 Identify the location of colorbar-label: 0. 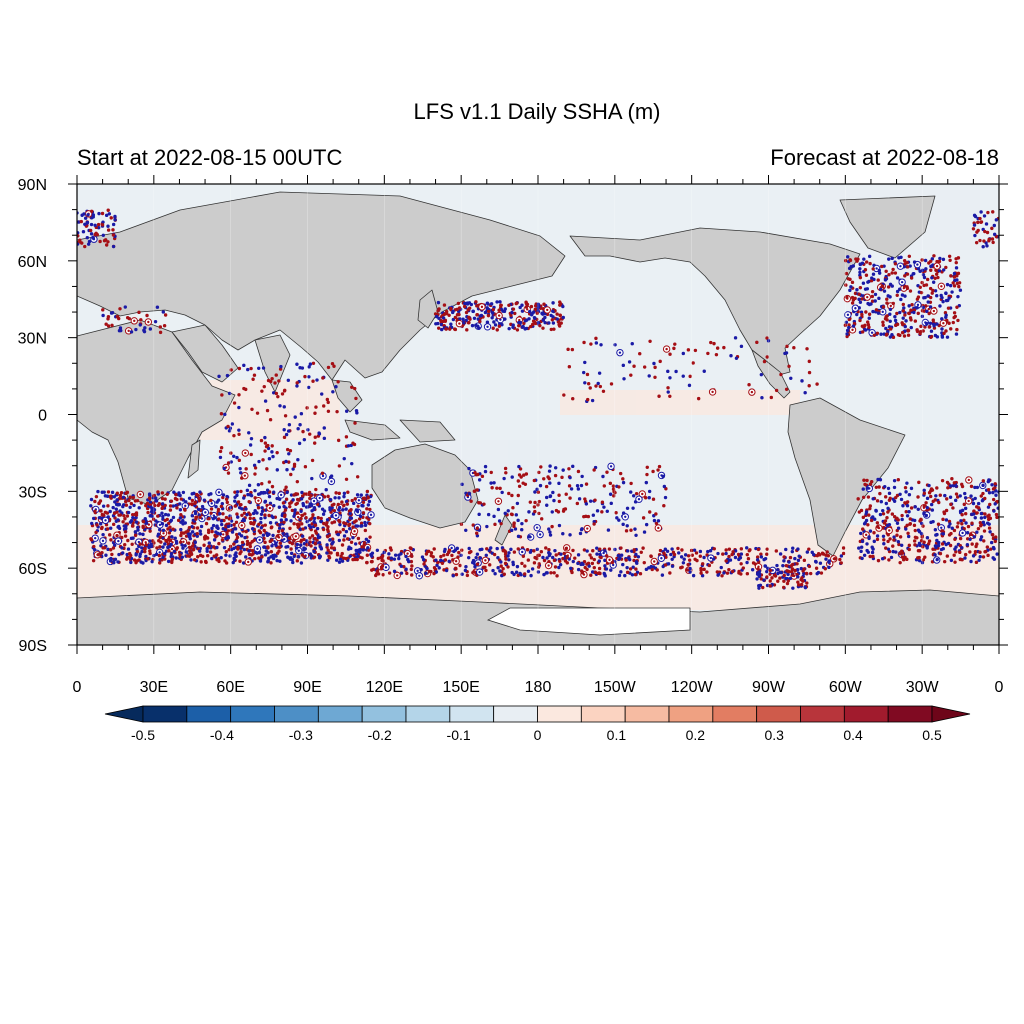
(538, 735).